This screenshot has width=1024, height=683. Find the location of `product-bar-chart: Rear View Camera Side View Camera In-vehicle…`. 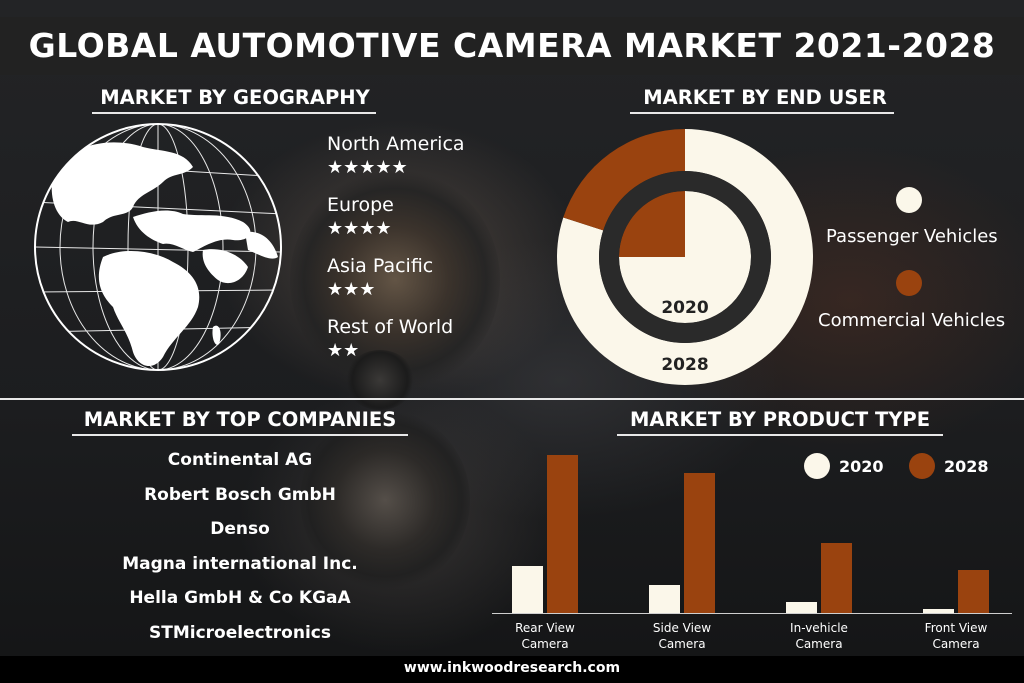

product-bar-chart: Rear View Camera Side View Camera In-vehicle… is located at coordinates (752, 552).